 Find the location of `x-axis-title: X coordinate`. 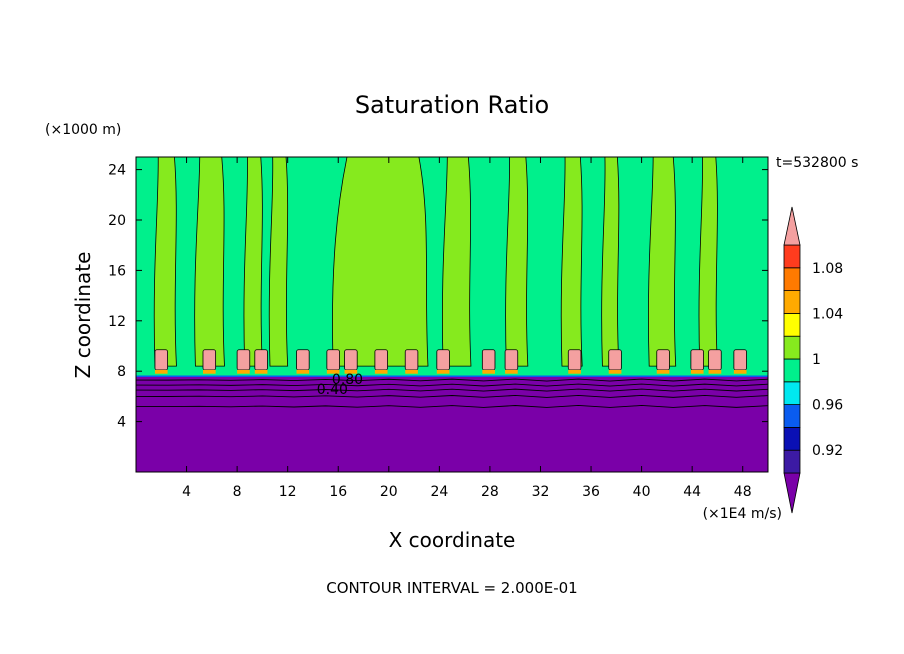

x-axis-title: X coordinate is located at coordinates (452, 540).